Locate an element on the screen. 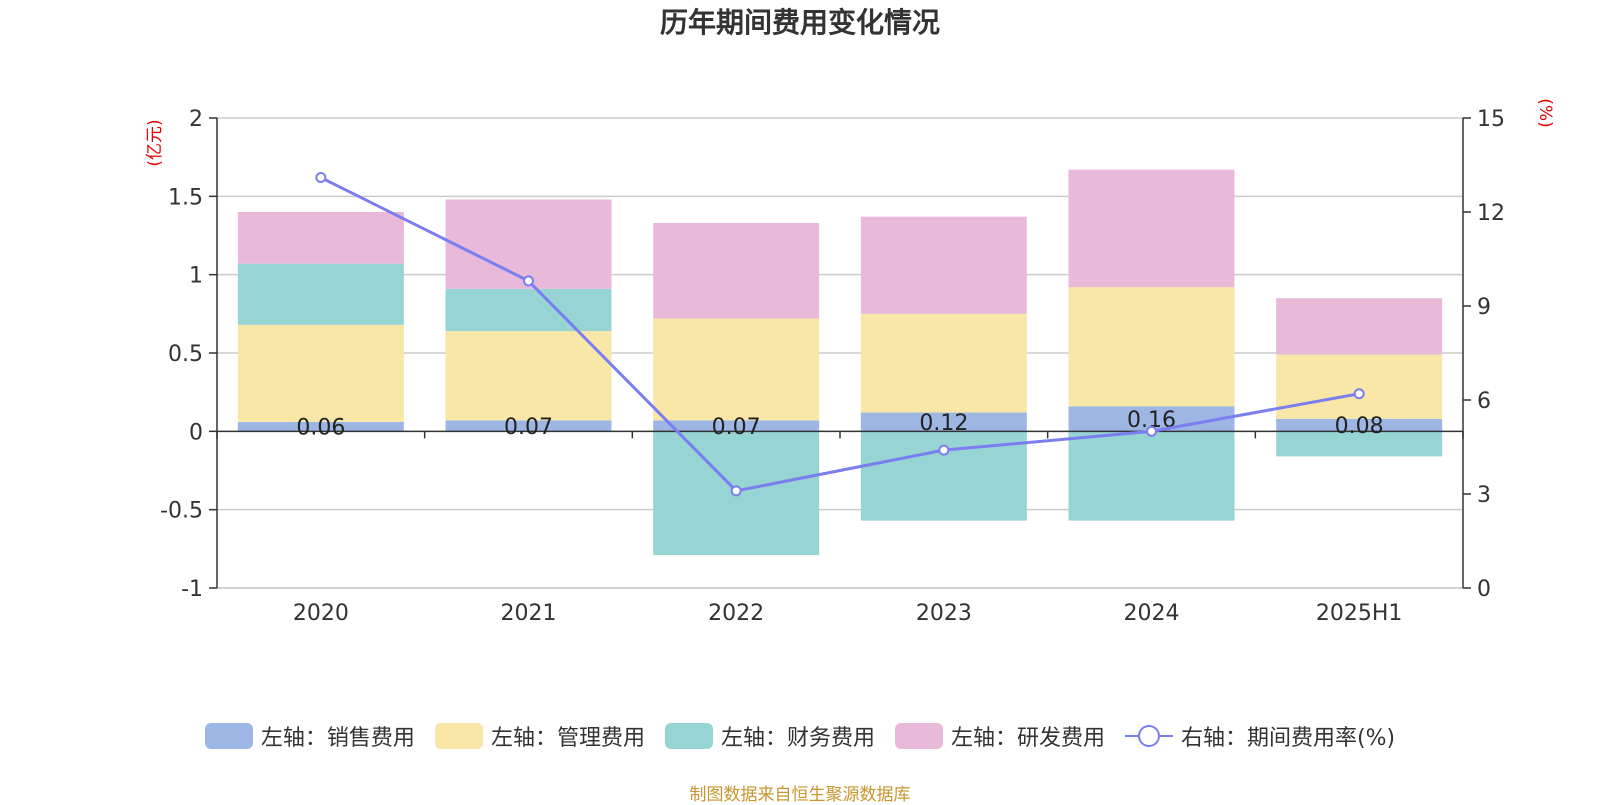 The width and height of the screenshot is (1600, 805). data-label: 0.12 is located at coordinates (943, 423).